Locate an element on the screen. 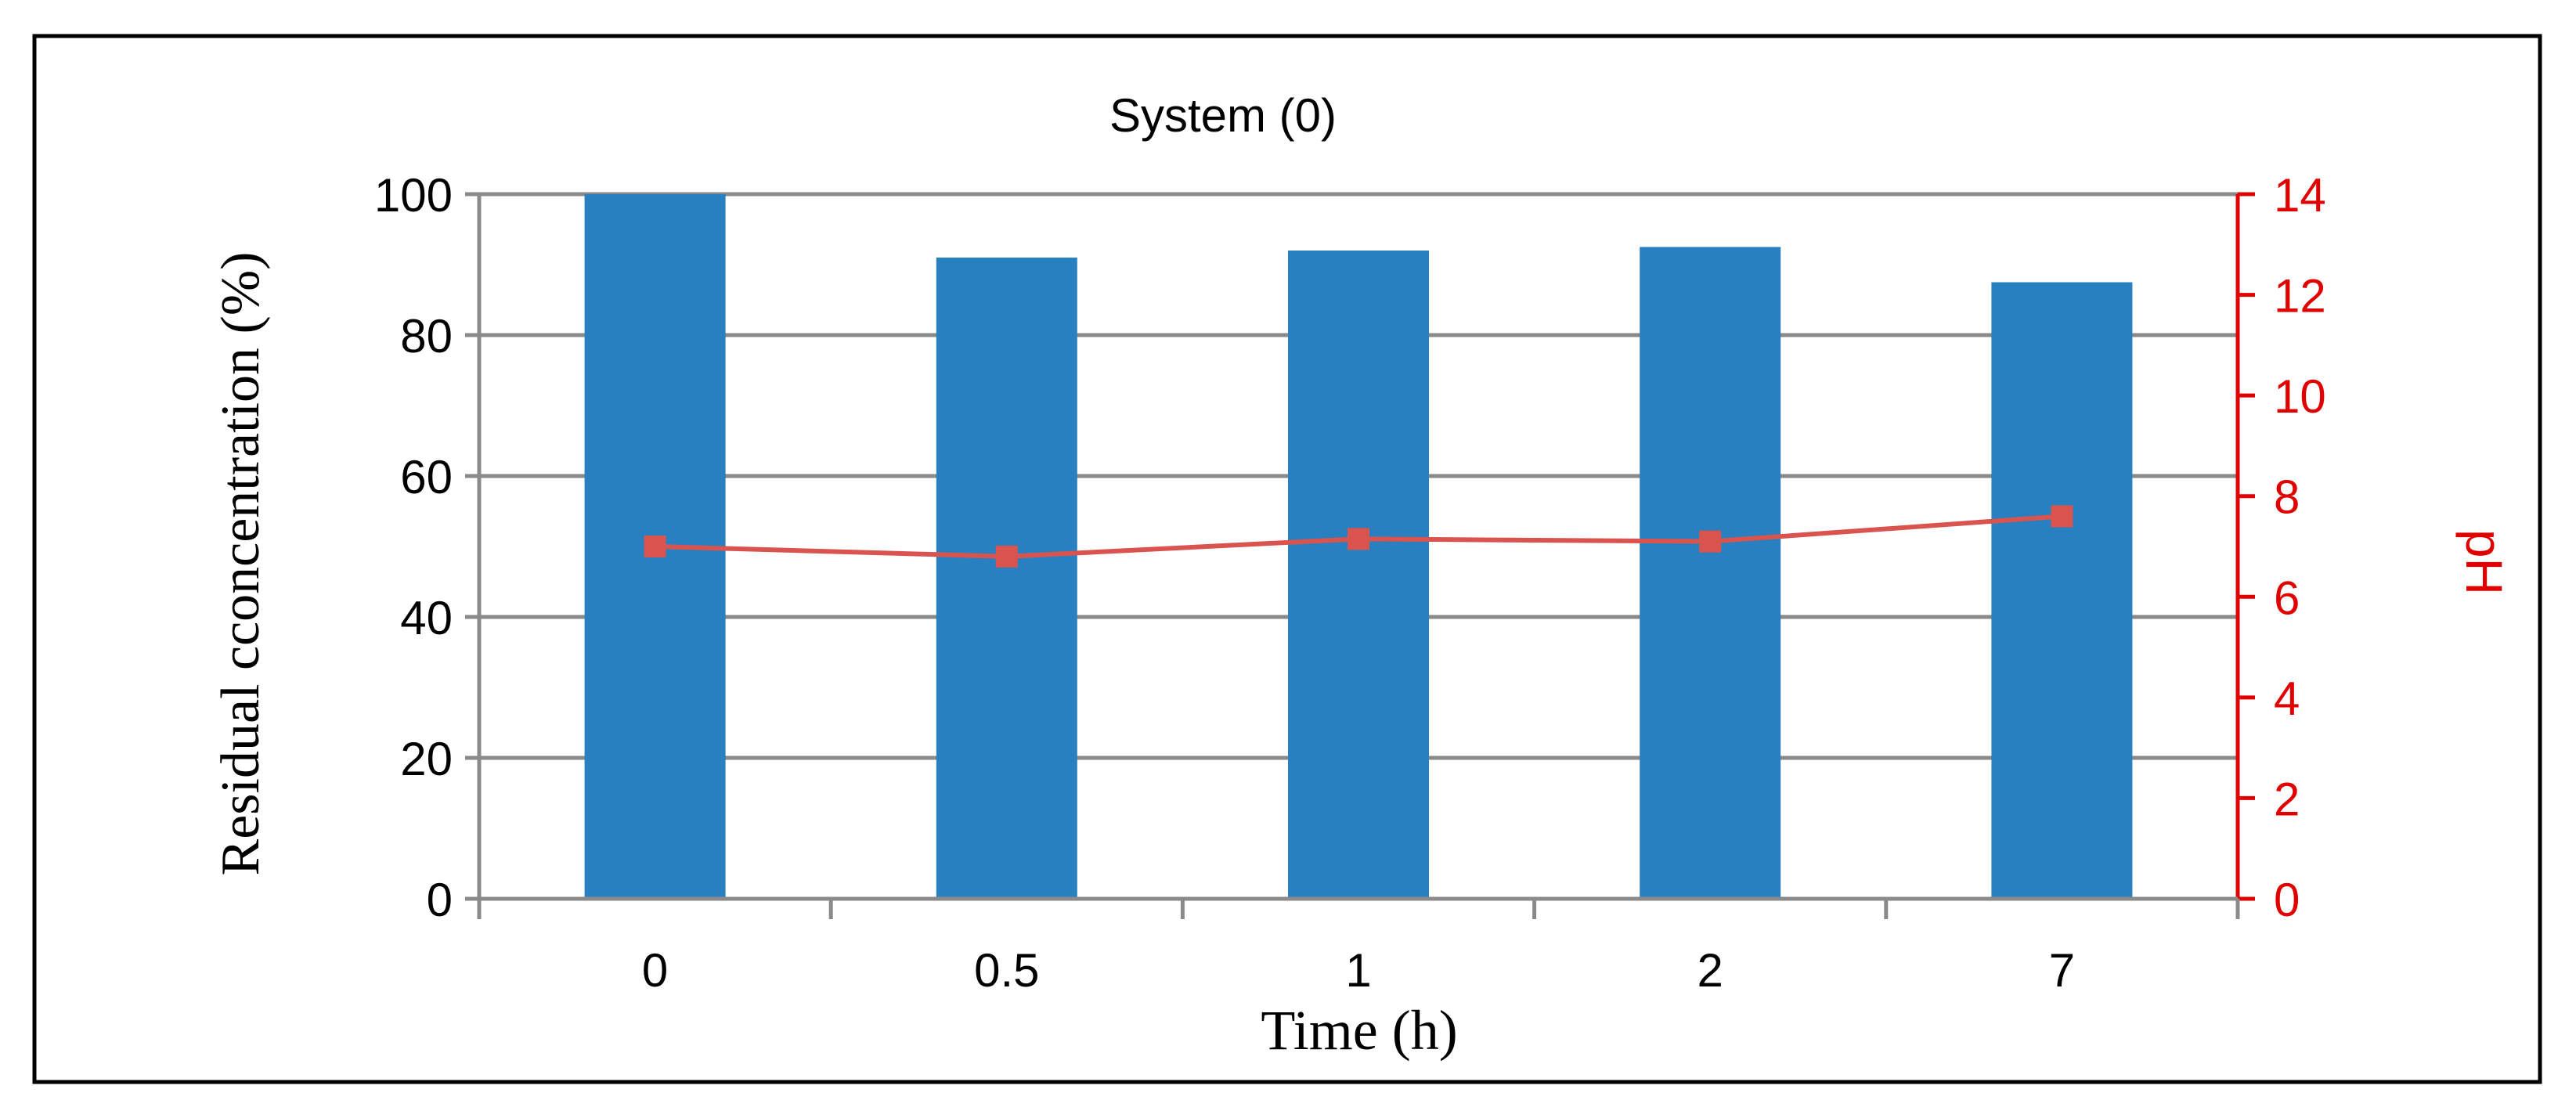 This screenshot has width=2576, height=1118. y-tick-label: 80 is located at coordinates (426, 336).